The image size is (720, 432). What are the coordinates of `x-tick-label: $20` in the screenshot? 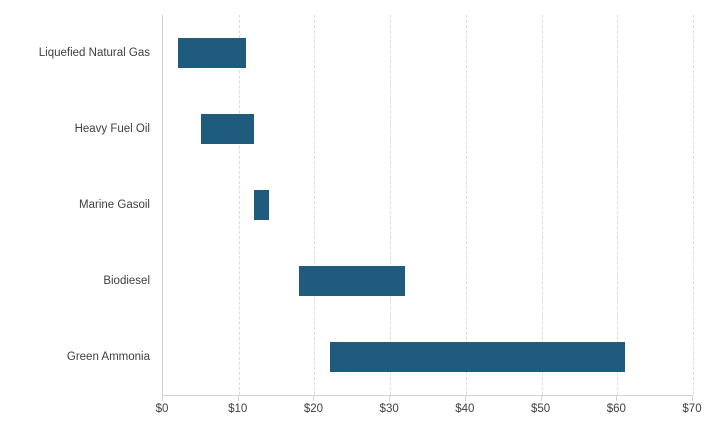 It's located at (313, 409).